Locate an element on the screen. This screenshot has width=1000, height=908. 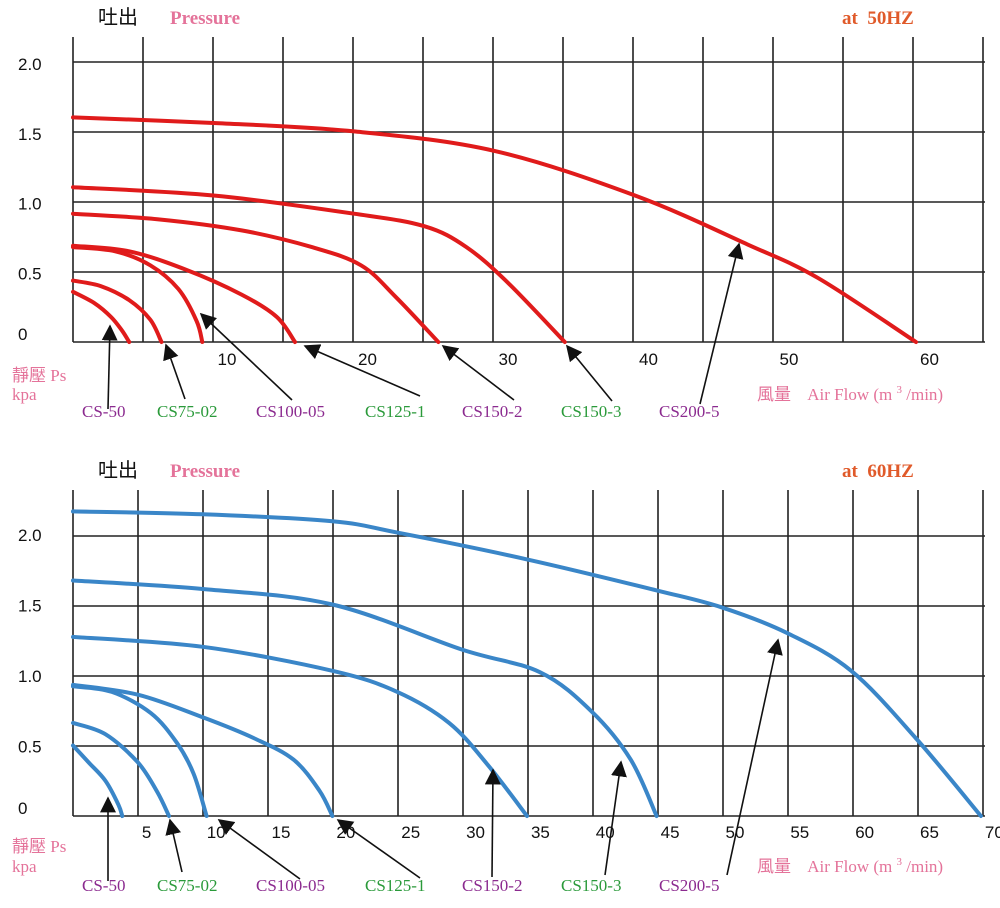
chart-60hz-heading-en: Pressure is located at coordinates (205, 471).